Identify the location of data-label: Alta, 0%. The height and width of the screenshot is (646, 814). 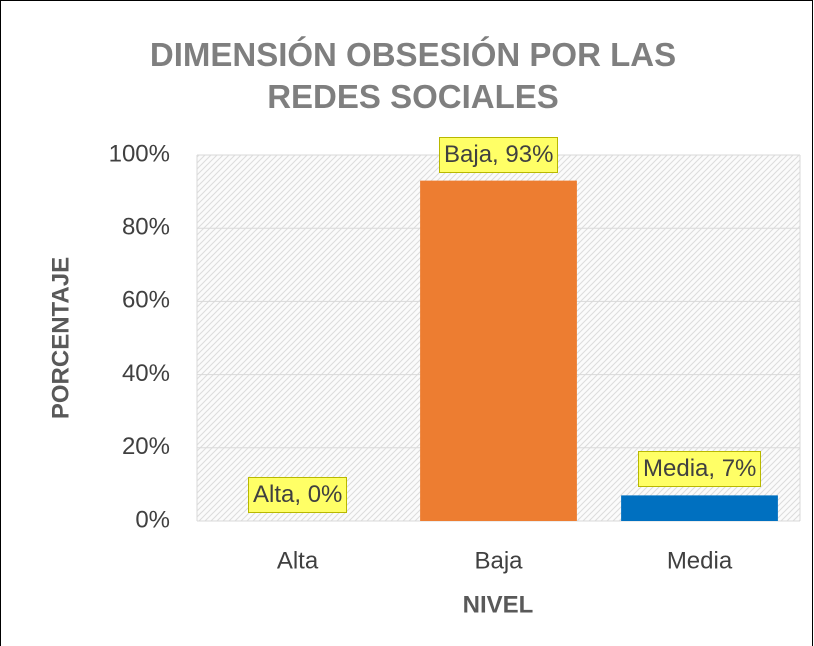
(298, 495).